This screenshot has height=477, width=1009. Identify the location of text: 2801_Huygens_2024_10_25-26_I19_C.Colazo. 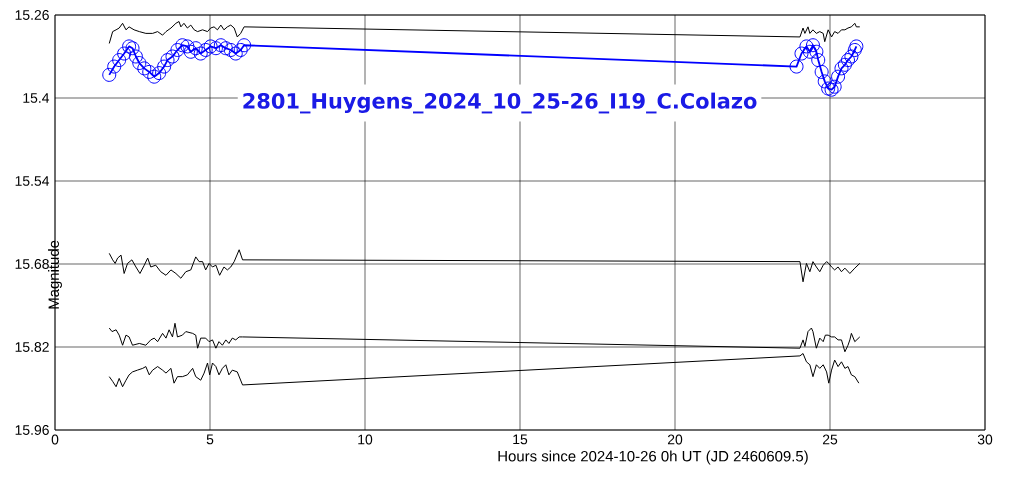
(500, 103).